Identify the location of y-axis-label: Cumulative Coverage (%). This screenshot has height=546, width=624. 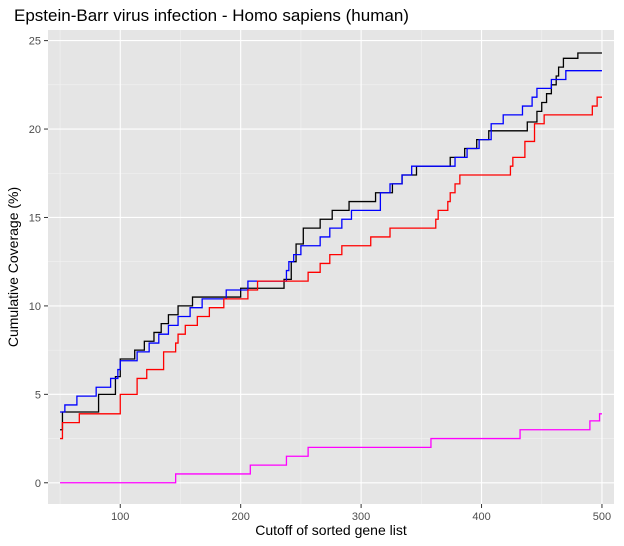
(13, 267).